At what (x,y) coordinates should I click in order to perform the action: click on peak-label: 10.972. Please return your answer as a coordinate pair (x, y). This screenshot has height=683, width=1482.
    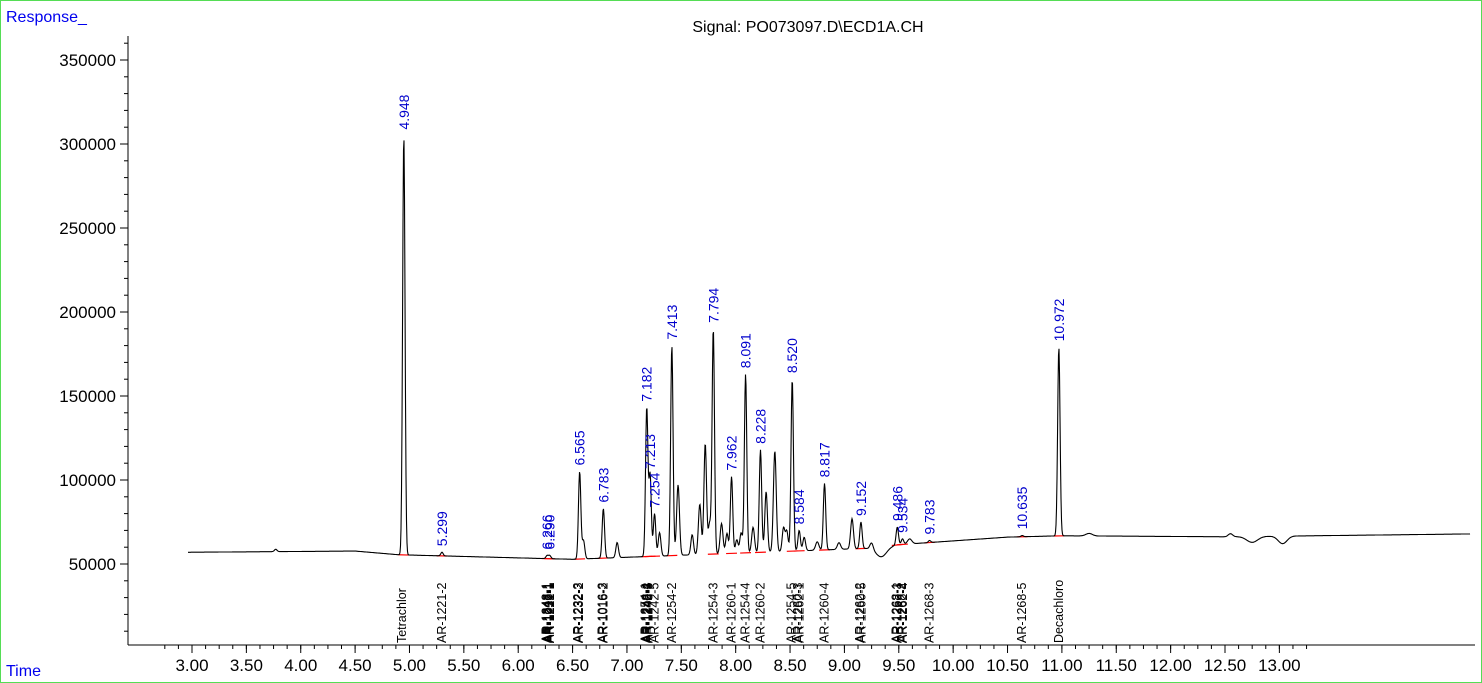
    Looking at the image, I should click on (1059, 319).